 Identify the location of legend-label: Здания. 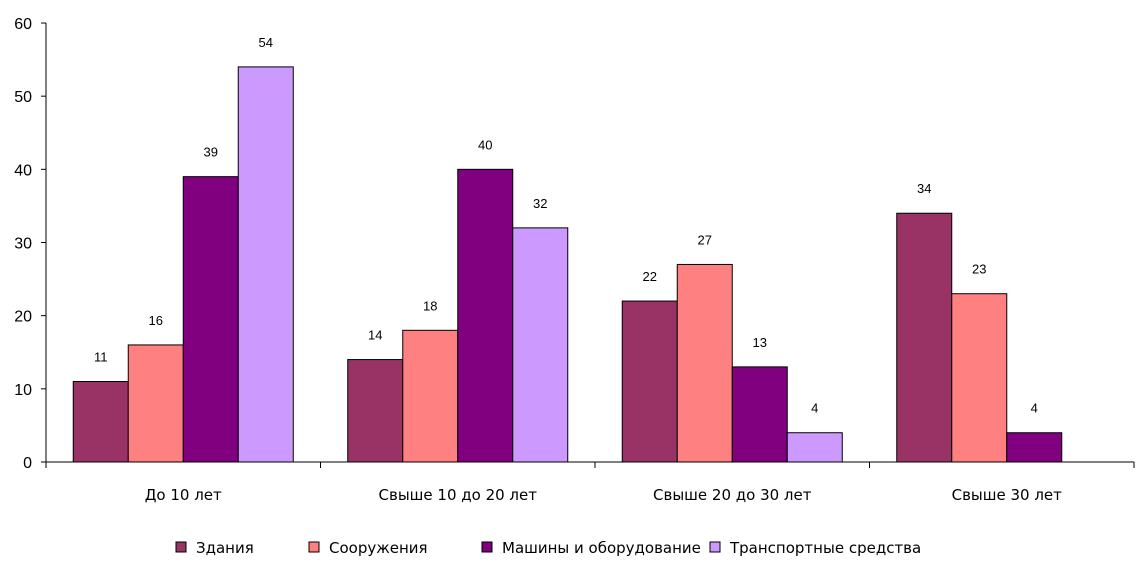
(225, 548).